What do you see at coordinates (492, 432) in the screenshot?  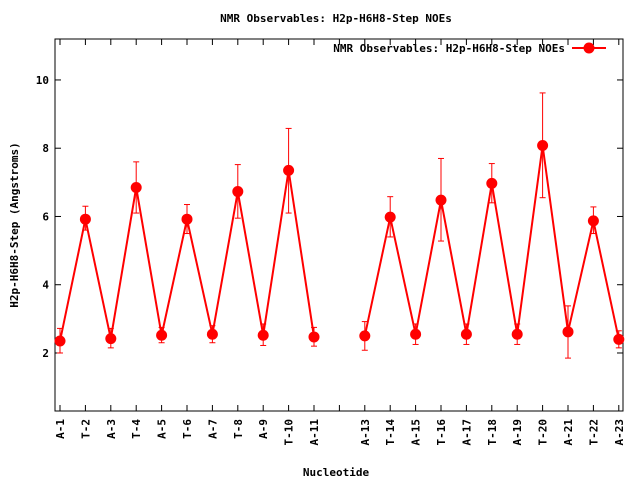 I see `x-tick-label: T-18` at bounding box center [492, 432].